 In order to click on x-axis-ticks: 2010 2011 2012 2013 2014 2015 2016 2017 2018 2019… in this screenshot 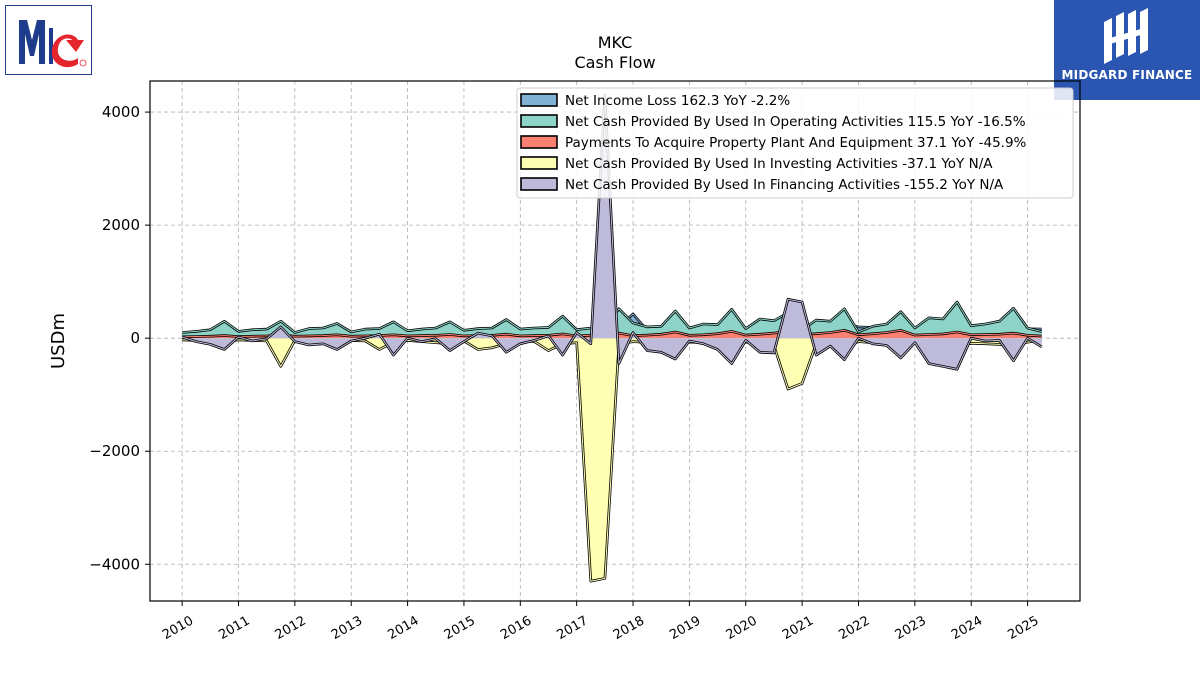, I will do `click(601, 622)`.